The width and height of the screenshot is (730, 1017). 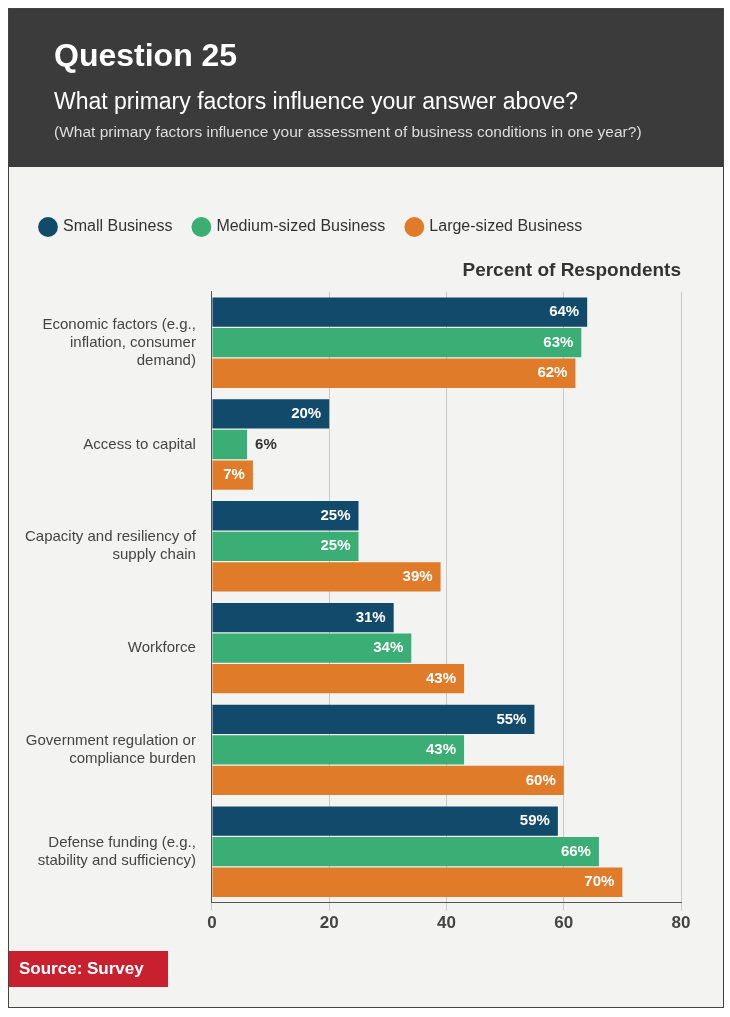 What do you see at coordinates (599, 881) in the screenshot?
I see `text: 70%` at bounding box center [599, 881].